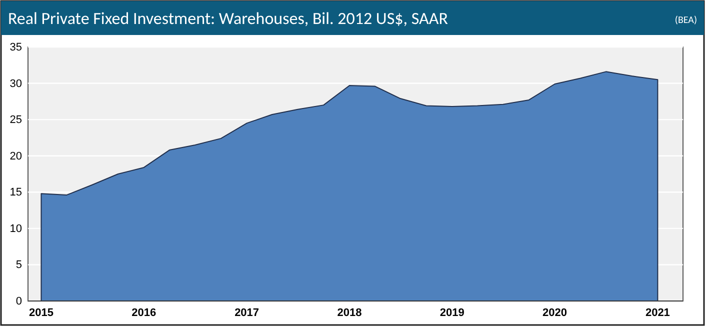  Describe the element at coordinates (685, 19) in the screenshot. I see `text: (BEA)` at that location.